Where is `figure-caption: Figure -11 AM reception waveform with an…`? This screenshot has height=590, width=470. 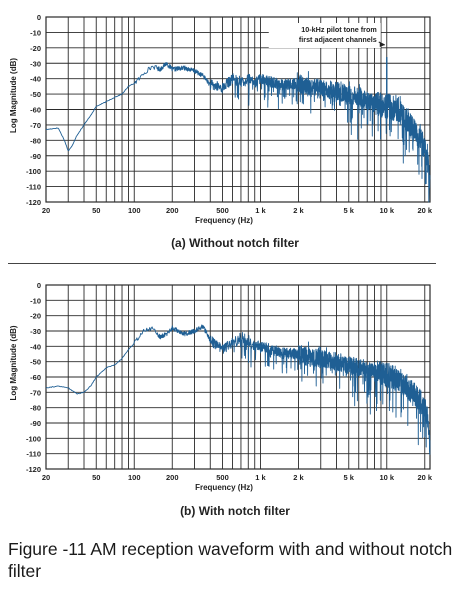 figure-caption: Figure -11 AM reception waveform with an… is located at coordinates (230, 560).